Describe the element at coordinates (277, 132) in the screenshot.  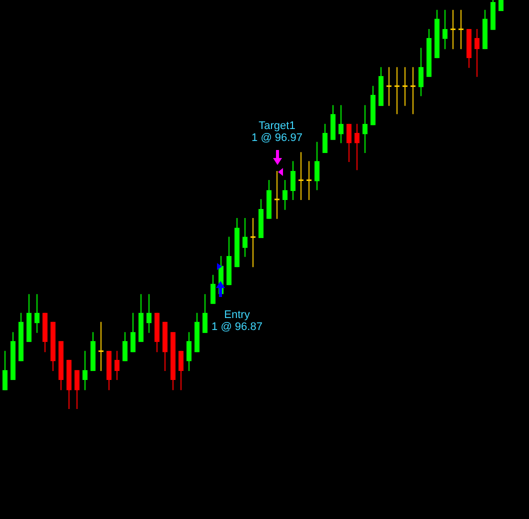
I see `annotation: Target1 1 @ 96.97` at that location.